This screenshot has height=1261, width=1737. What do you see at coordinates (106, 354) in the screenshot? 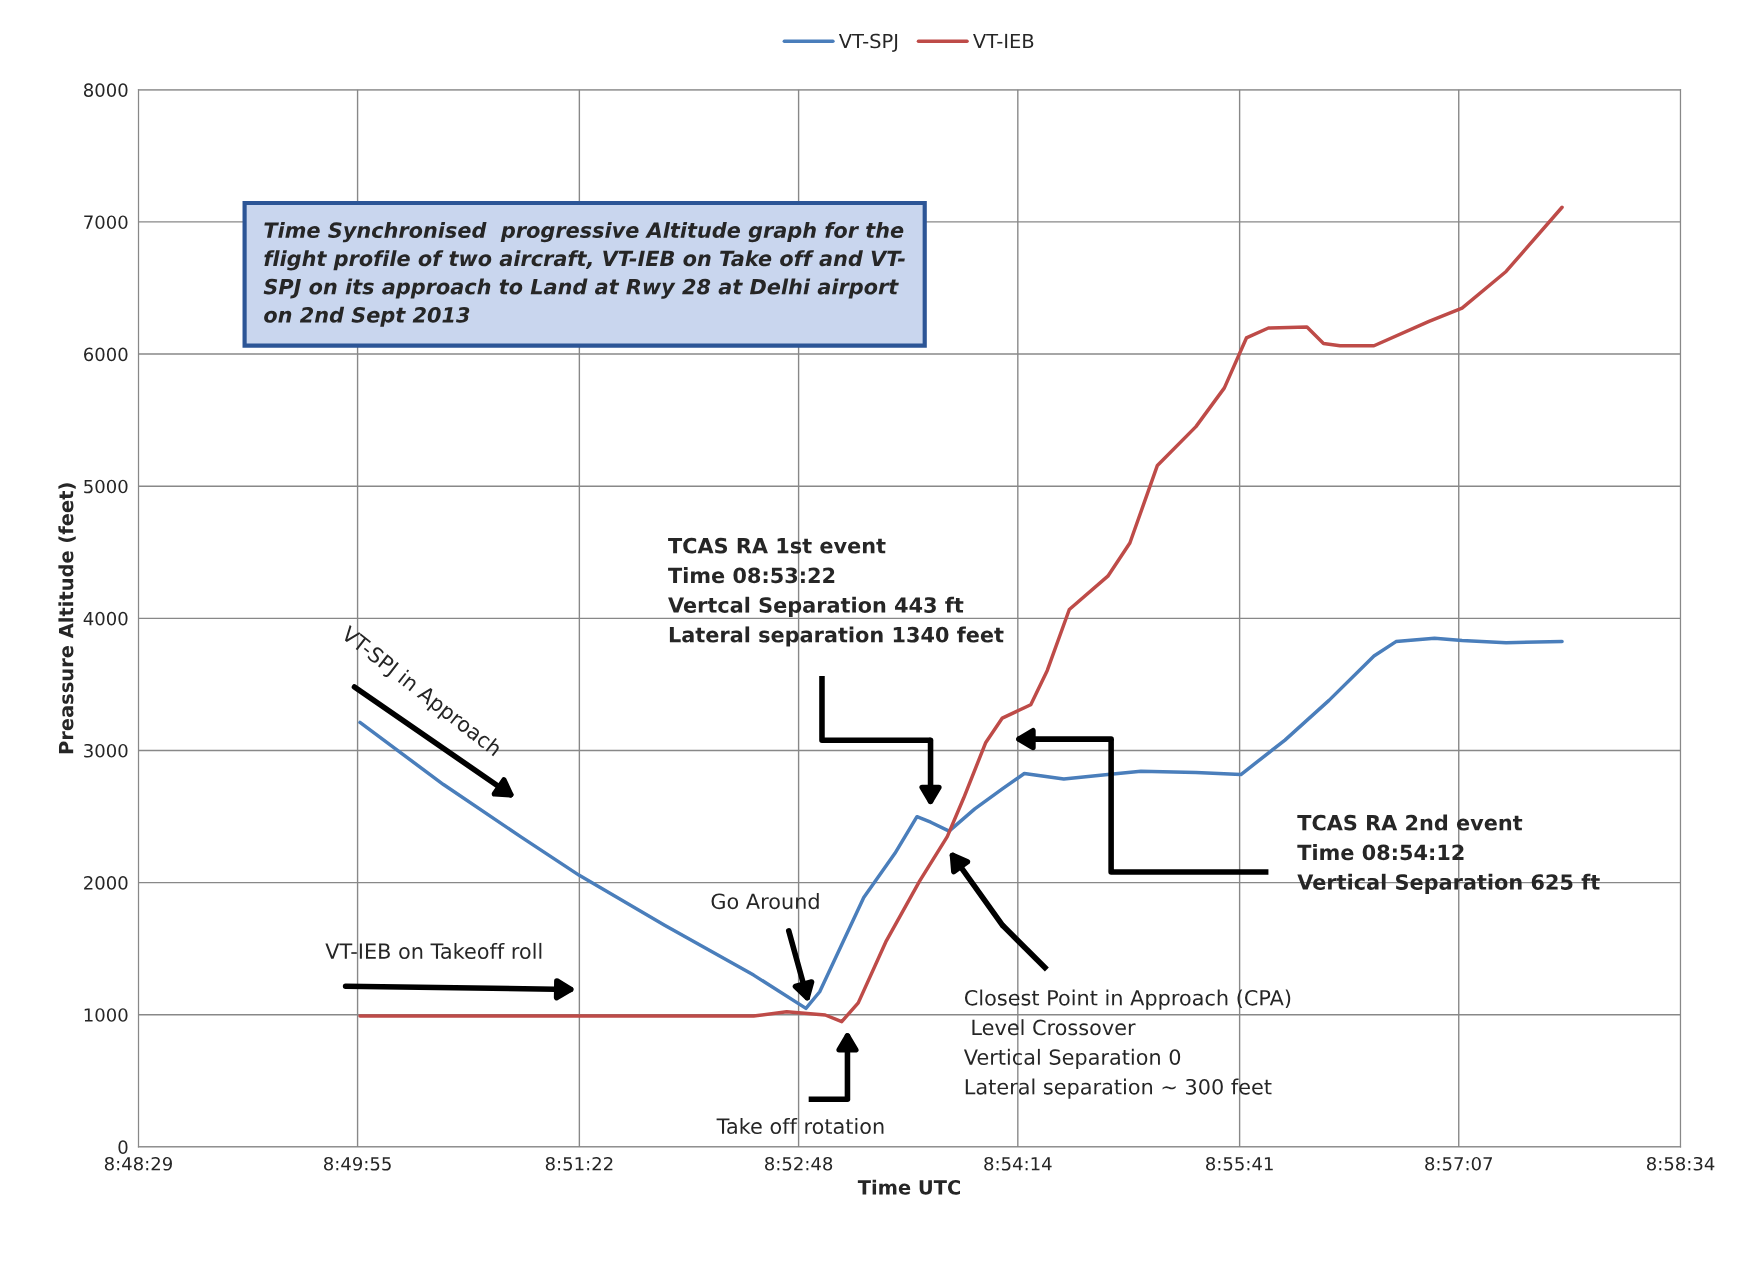
I see `y-tick-label: 6000` at bounding box center [106, 354].